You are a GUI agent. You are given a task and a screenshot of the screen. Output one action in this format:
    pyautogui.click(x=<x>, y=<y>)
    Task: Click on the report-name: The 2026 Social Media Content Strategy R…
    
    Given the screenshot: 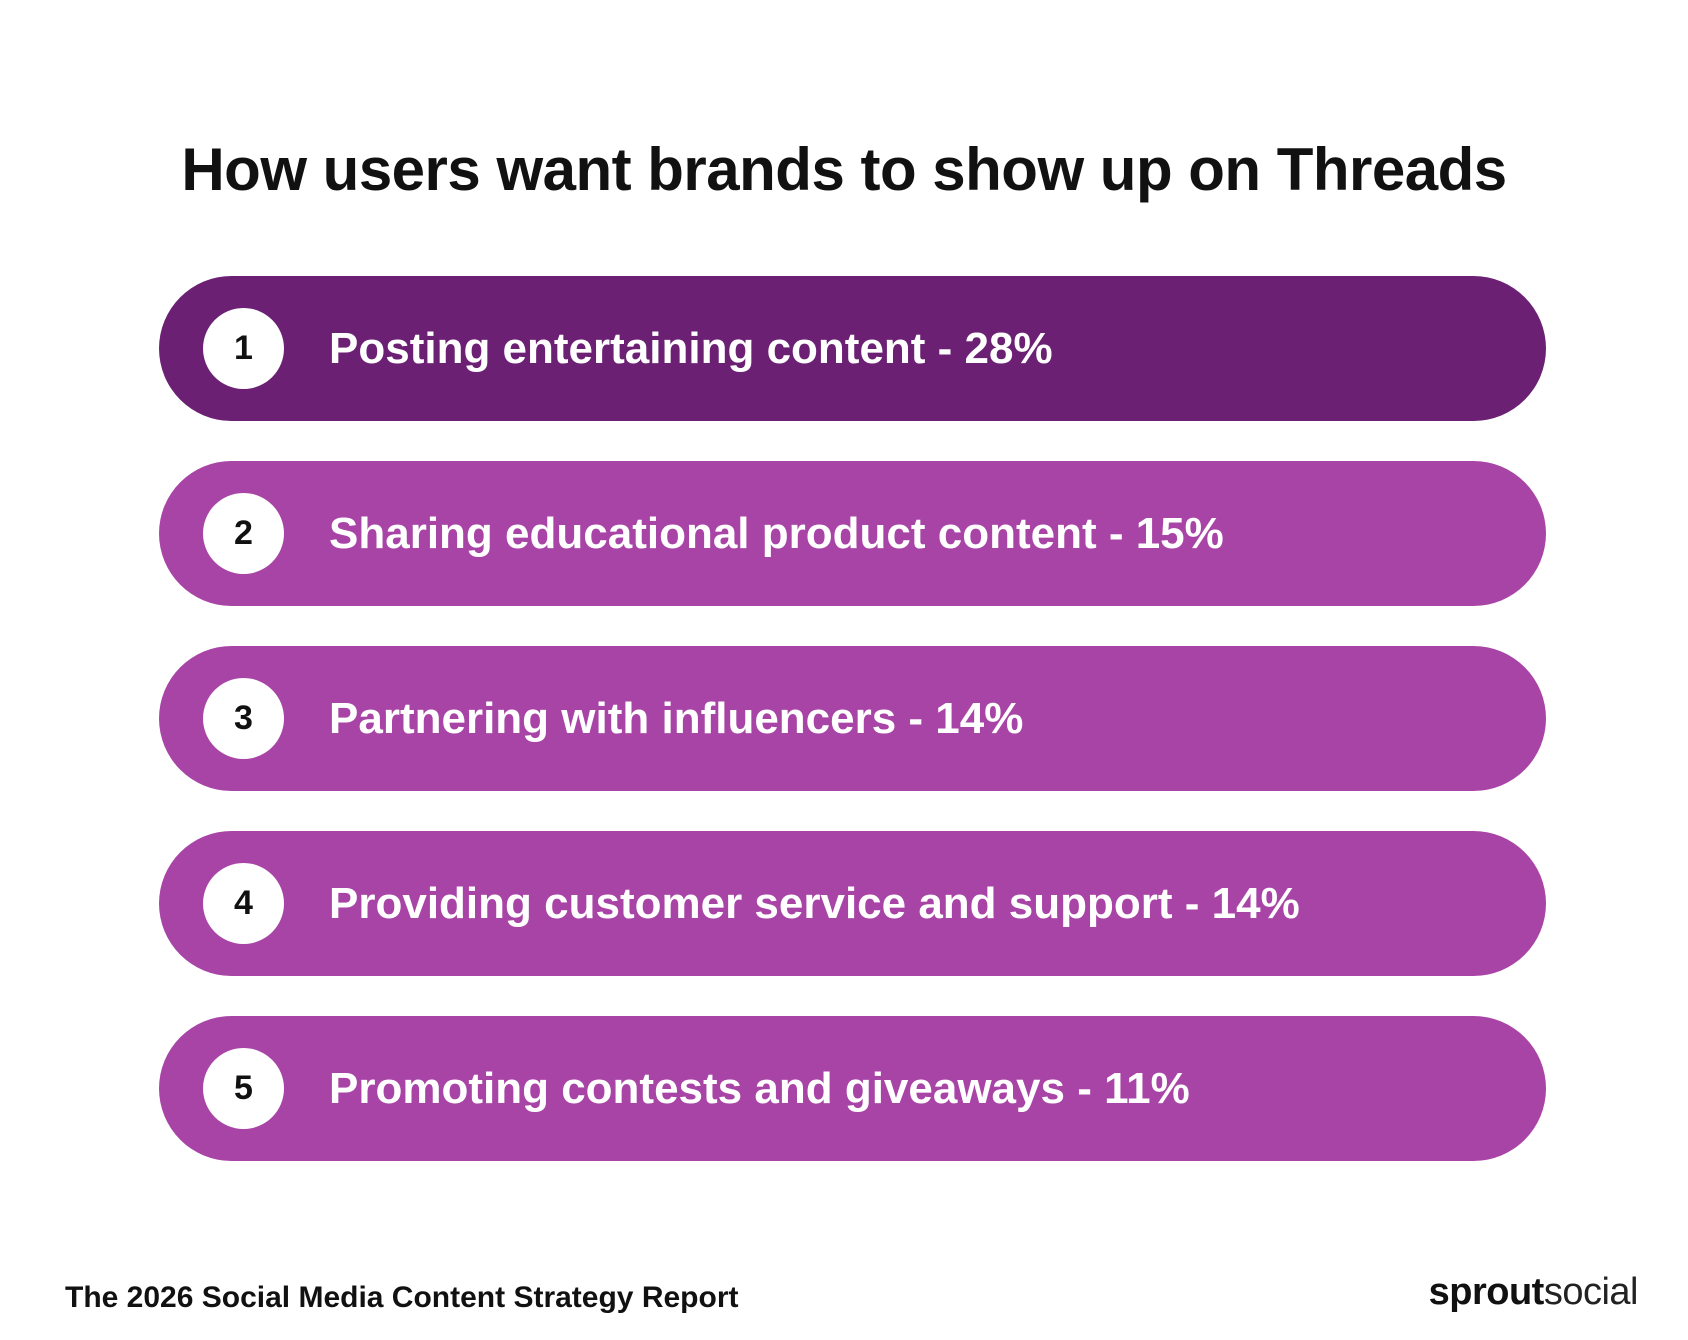 What is the action you would take?
    pyautogui.click(x=402, y=1297)
    